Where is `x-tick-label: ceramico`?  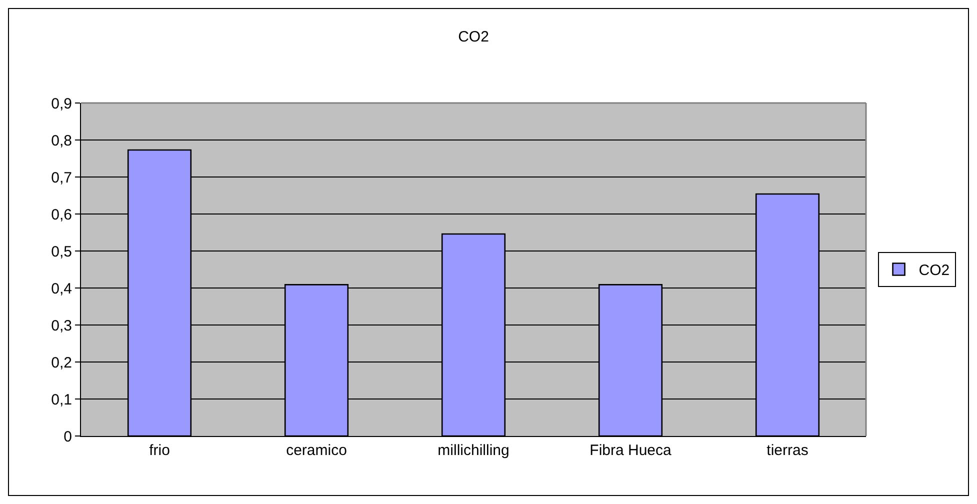 x-tick-label: ceramico is located at coordinates (316, 450).